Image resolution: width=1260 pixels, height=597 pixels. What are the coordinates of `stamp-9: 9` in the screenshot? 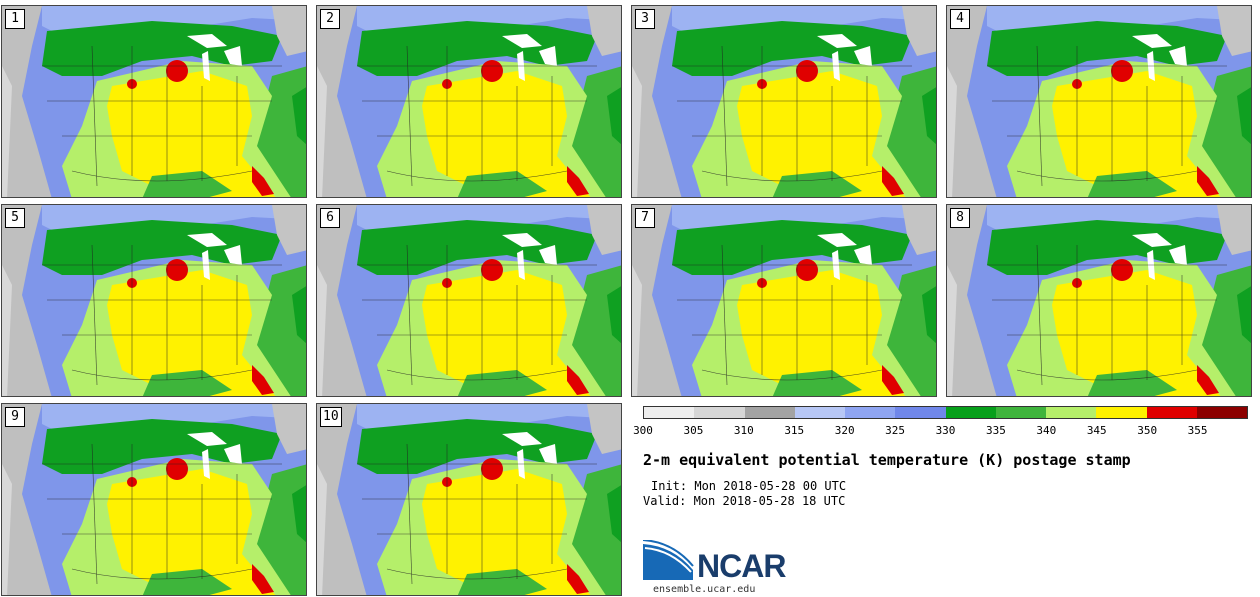 It's located at (154, 499).